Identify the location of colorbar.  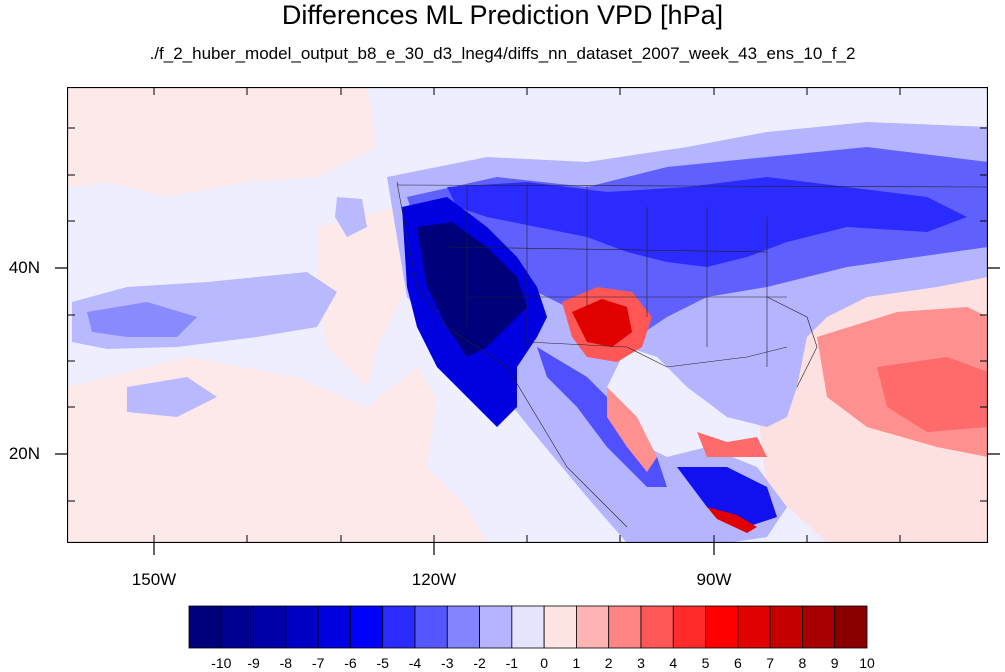
(528, 627).